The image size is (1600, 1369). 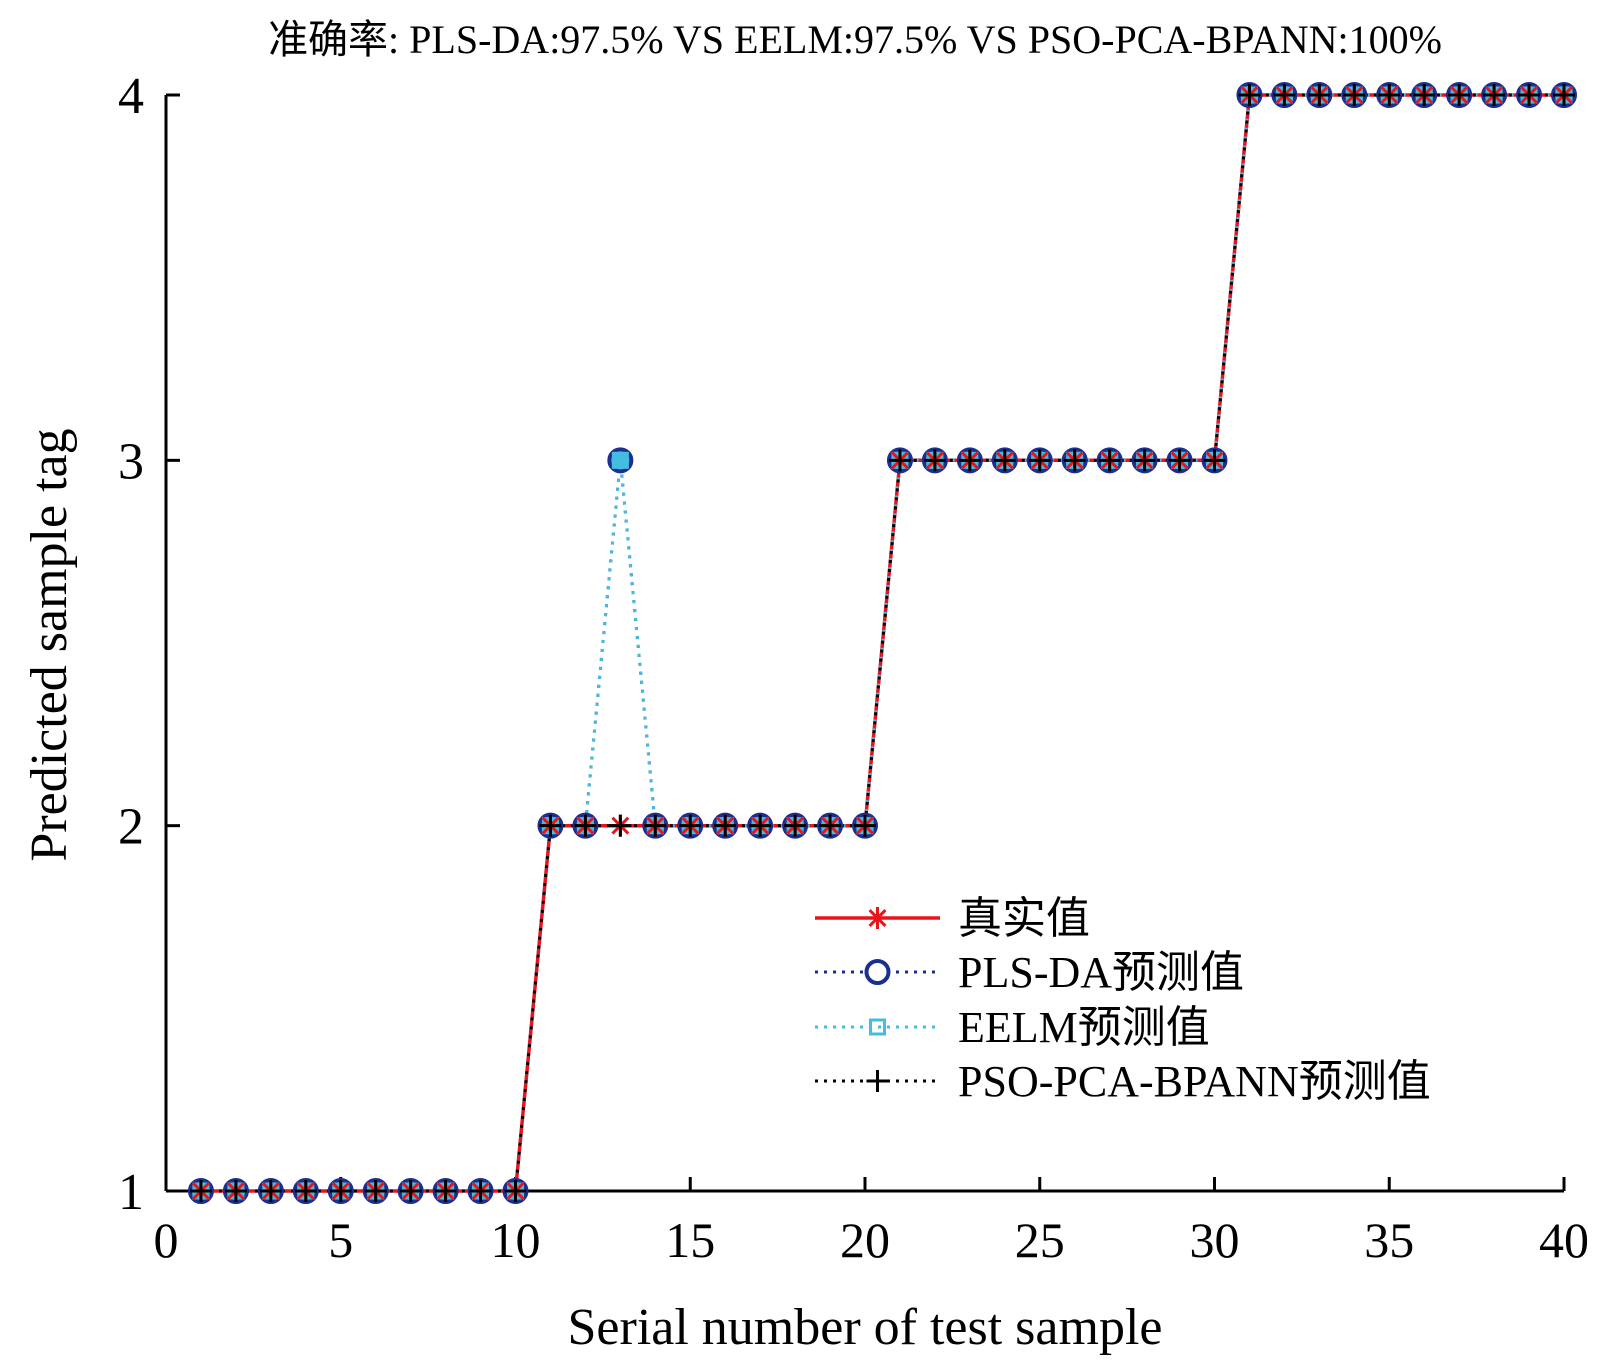 I want to click on x-tick-label: 10, so click(x=516, y=1240).